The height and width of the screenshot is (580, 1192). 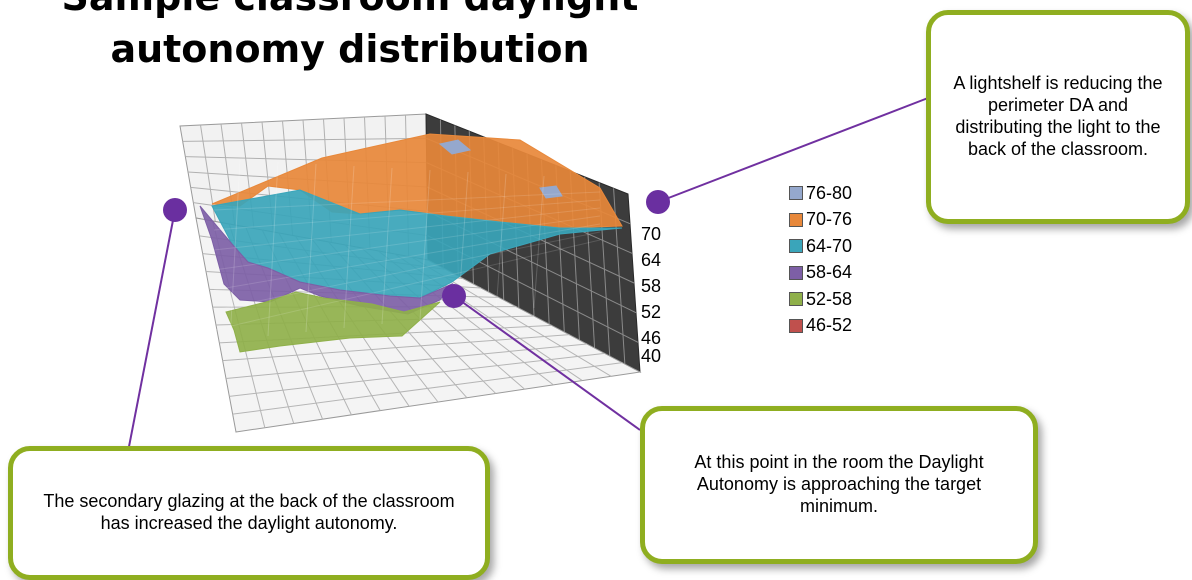 What do you see at coordinates (829, 298) in the screenshot?
I see `legend-label: 52-58` at bounding box center [829, 298].